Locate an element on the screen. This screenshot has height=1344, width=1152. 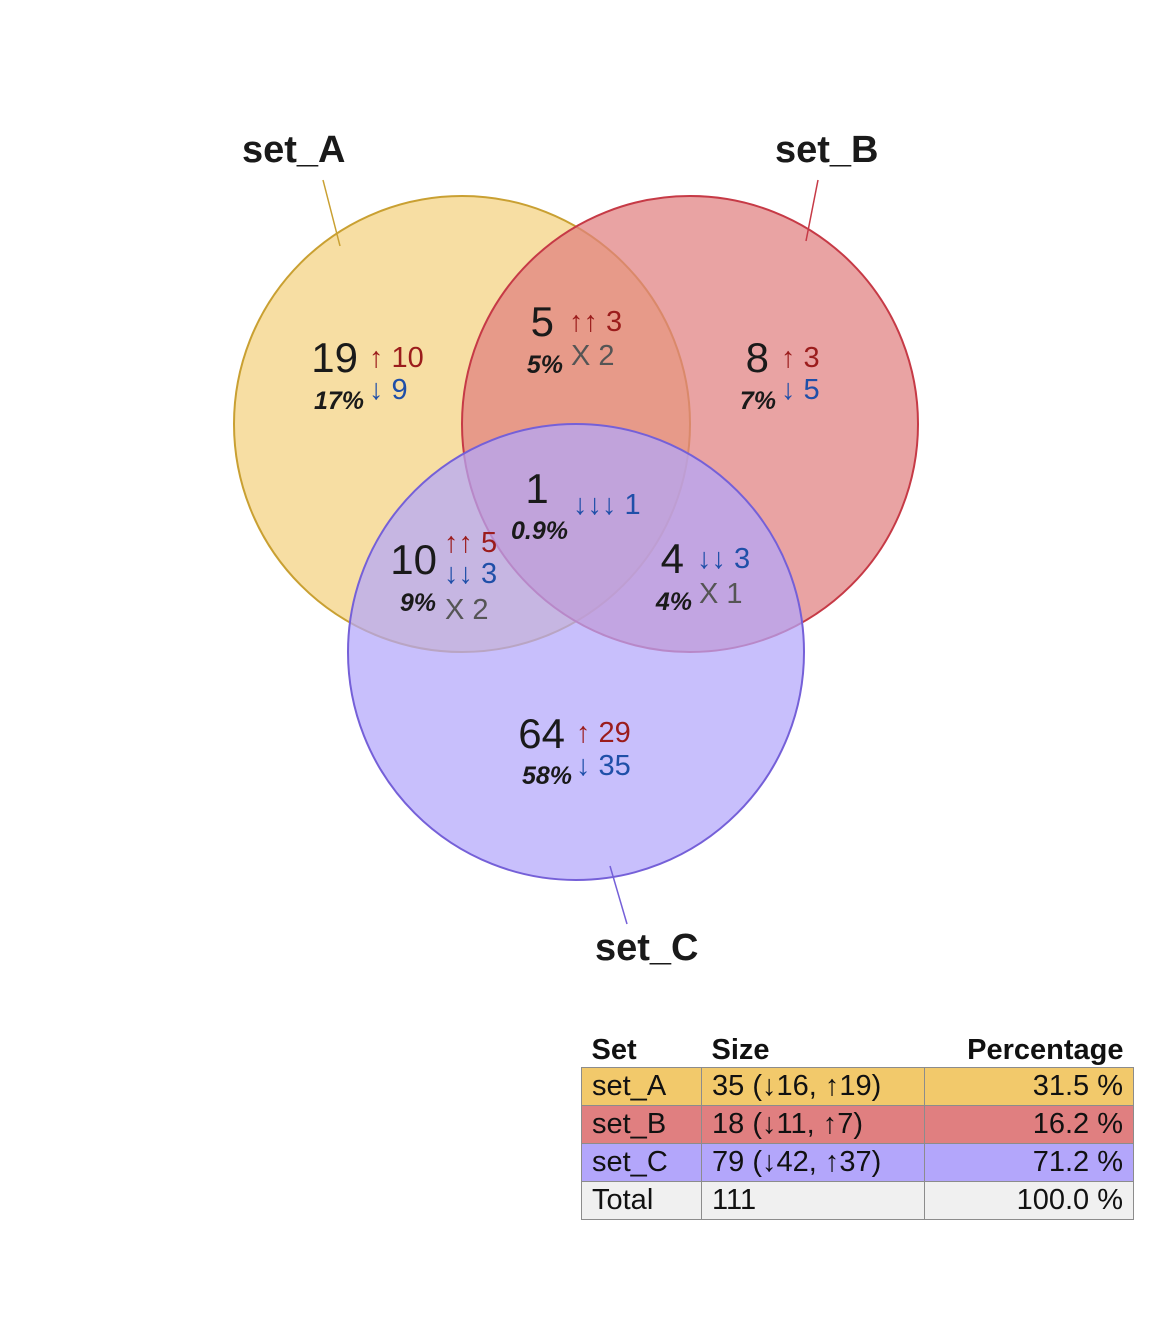
cell-set: Total is located at coordinates (641, 1200).